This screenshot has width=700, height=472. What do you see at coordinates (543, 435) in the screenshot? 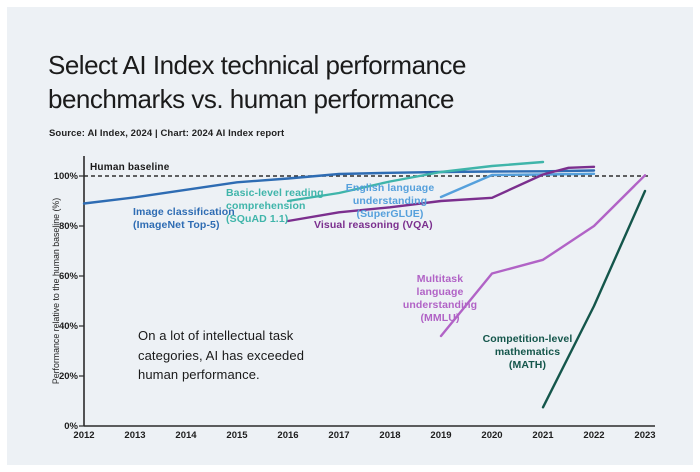
I see `x-tick-label-2021: 2021` at bounding box center [543, 435].